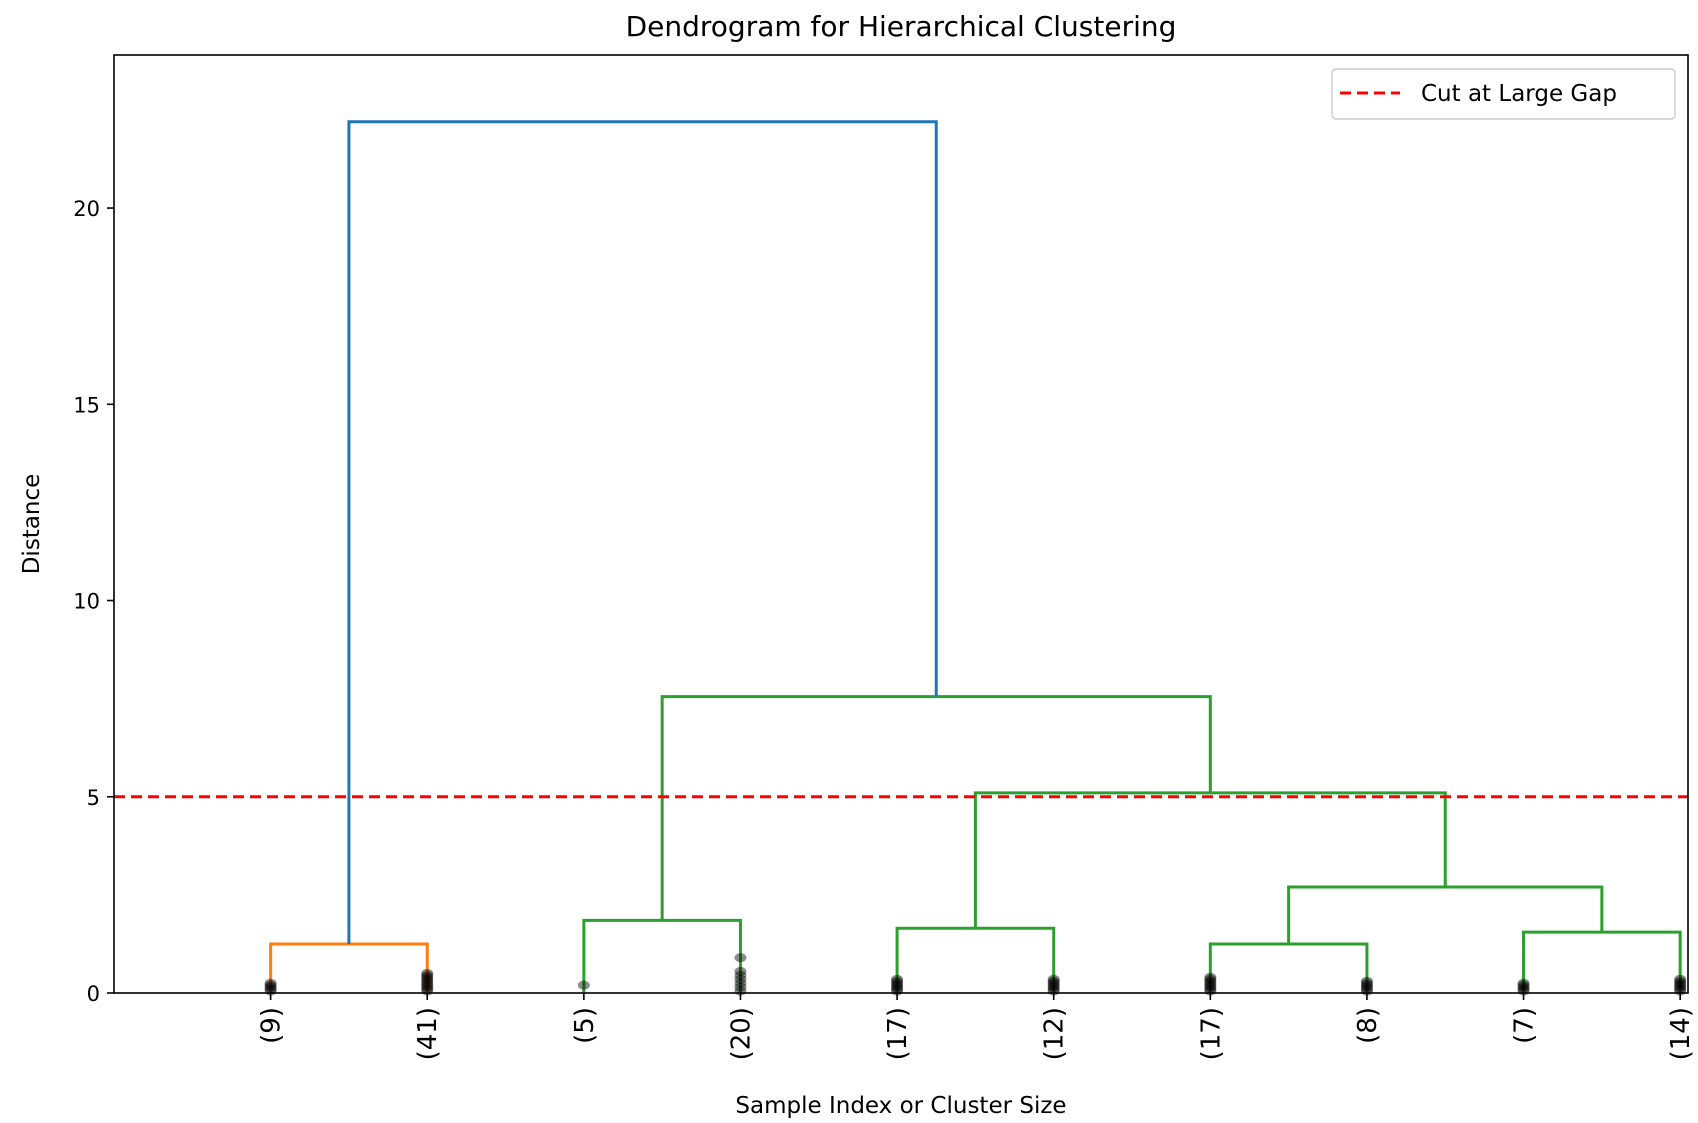 Image resolution: width=1698 pixels, height=1123 pixels. I want to click on x-tick-label-6: (17), so click(1211, 1033).